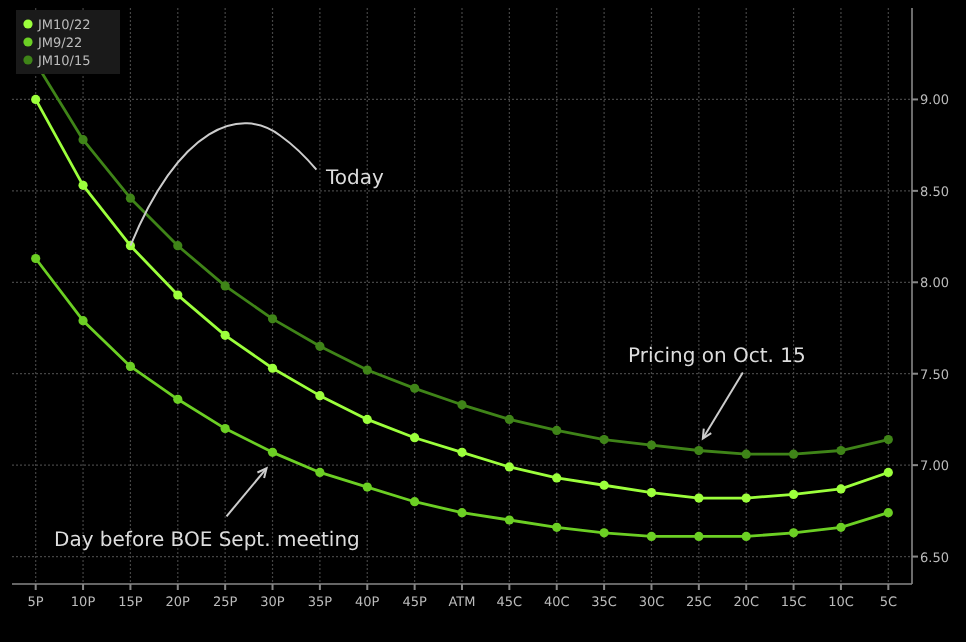 The image size is (966, 642). Describe the element at coordinates (354, 179) in the screenshot. I see `annotation: Today` at that location.